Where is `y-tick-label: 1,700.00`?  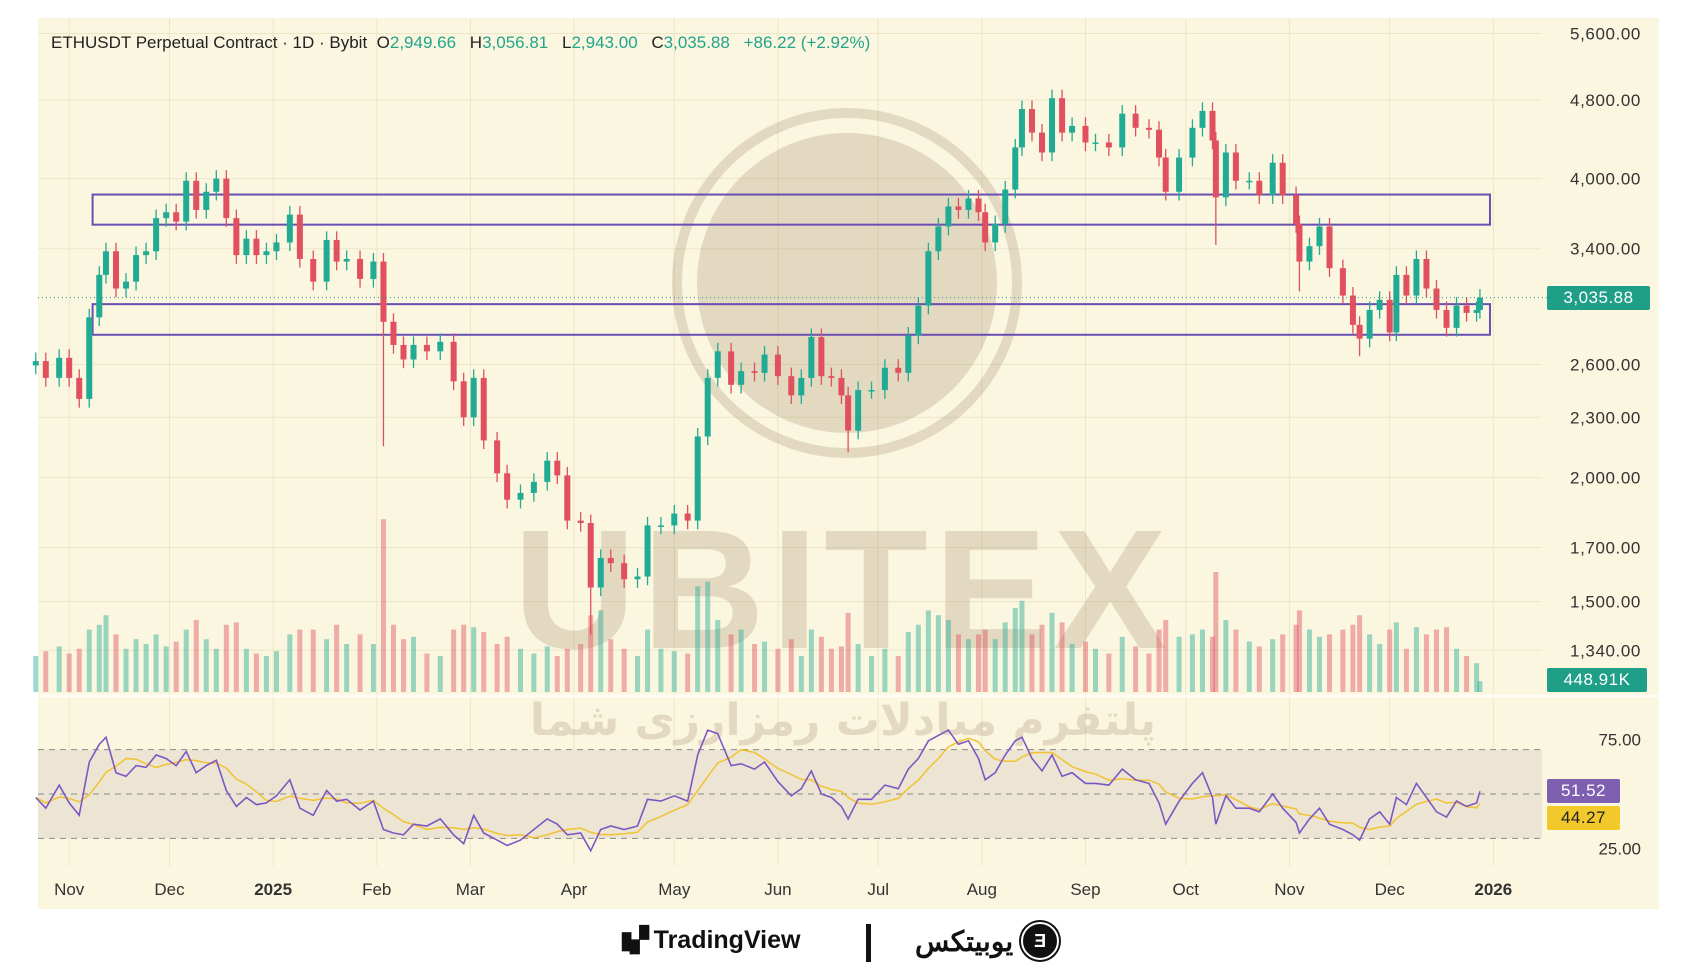
y-tick-label: 1,700.00 is located at coordinates (1605, 548).